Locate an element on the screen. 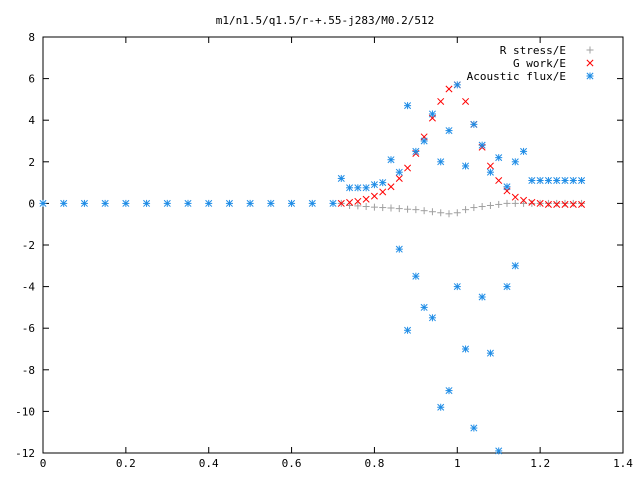 This screenshot has width=640, height=480. x-tick-label: 1.4 is located at coordinates (623, 463).